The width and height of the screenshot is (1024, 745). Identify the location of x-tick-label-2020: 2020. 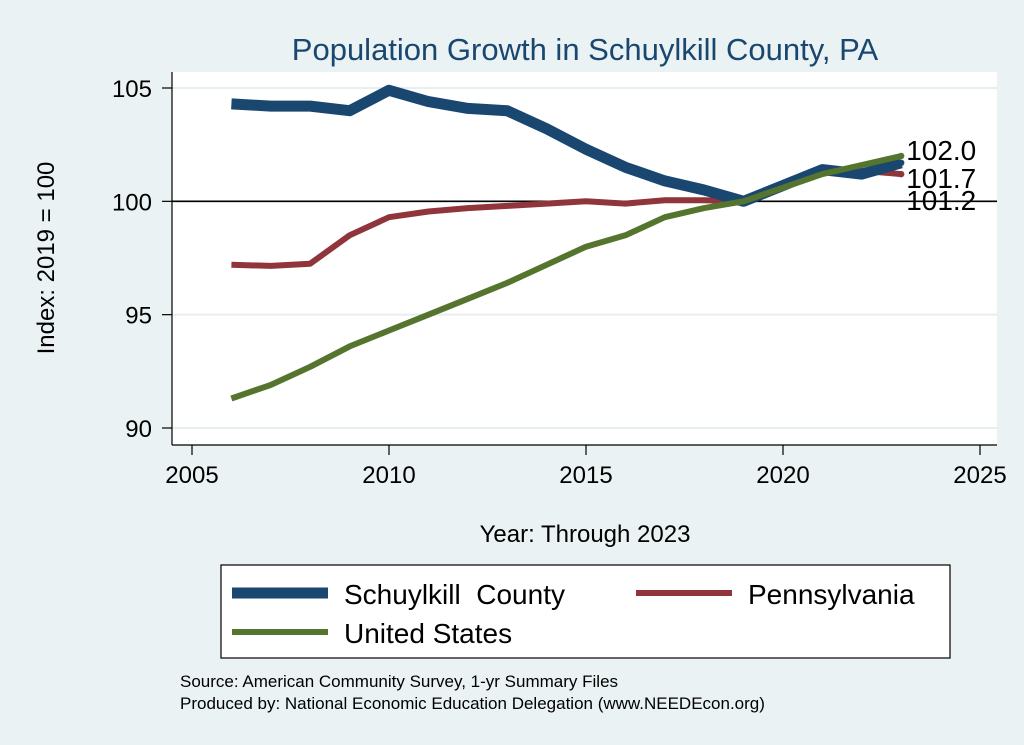
(782, 475).